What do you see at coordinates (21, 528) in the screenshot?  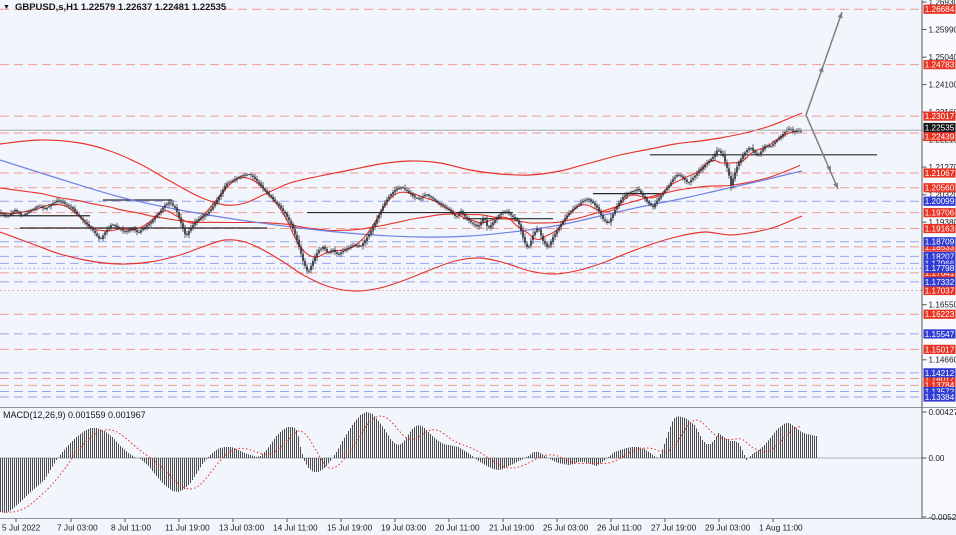 I see `time-axis-label: 5 Jul 2022` at bounding box center [21, 528].